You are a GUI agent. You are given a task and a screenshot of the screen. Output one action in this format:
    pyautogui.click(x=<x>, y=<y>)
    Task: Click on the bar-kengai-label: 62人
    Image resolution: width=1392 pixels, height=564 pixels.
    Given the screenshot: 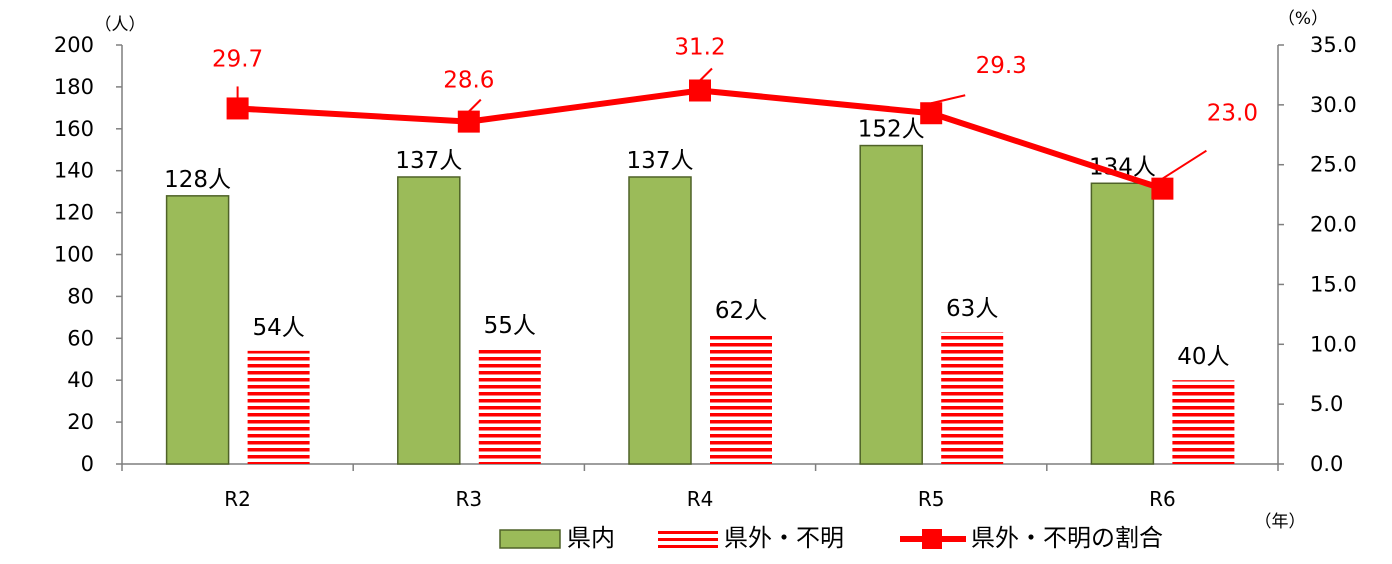 What is the action you would take?
    pyautogui.click(x=741, y=311)
    